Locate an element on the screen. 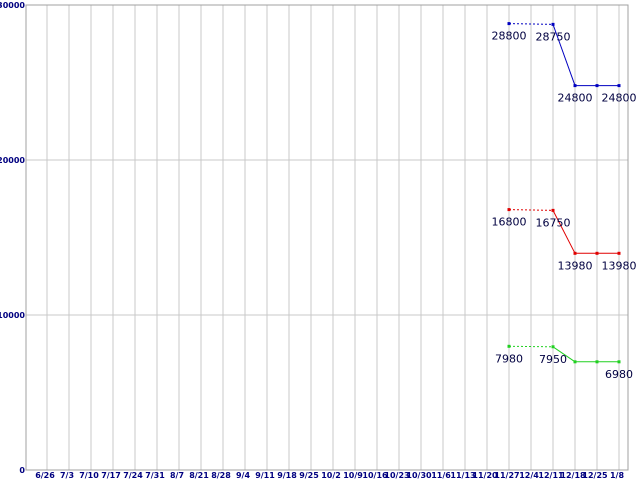 The image size is (640, 480). x-tick-label: 11/6 is located at coordinates (441, 475).